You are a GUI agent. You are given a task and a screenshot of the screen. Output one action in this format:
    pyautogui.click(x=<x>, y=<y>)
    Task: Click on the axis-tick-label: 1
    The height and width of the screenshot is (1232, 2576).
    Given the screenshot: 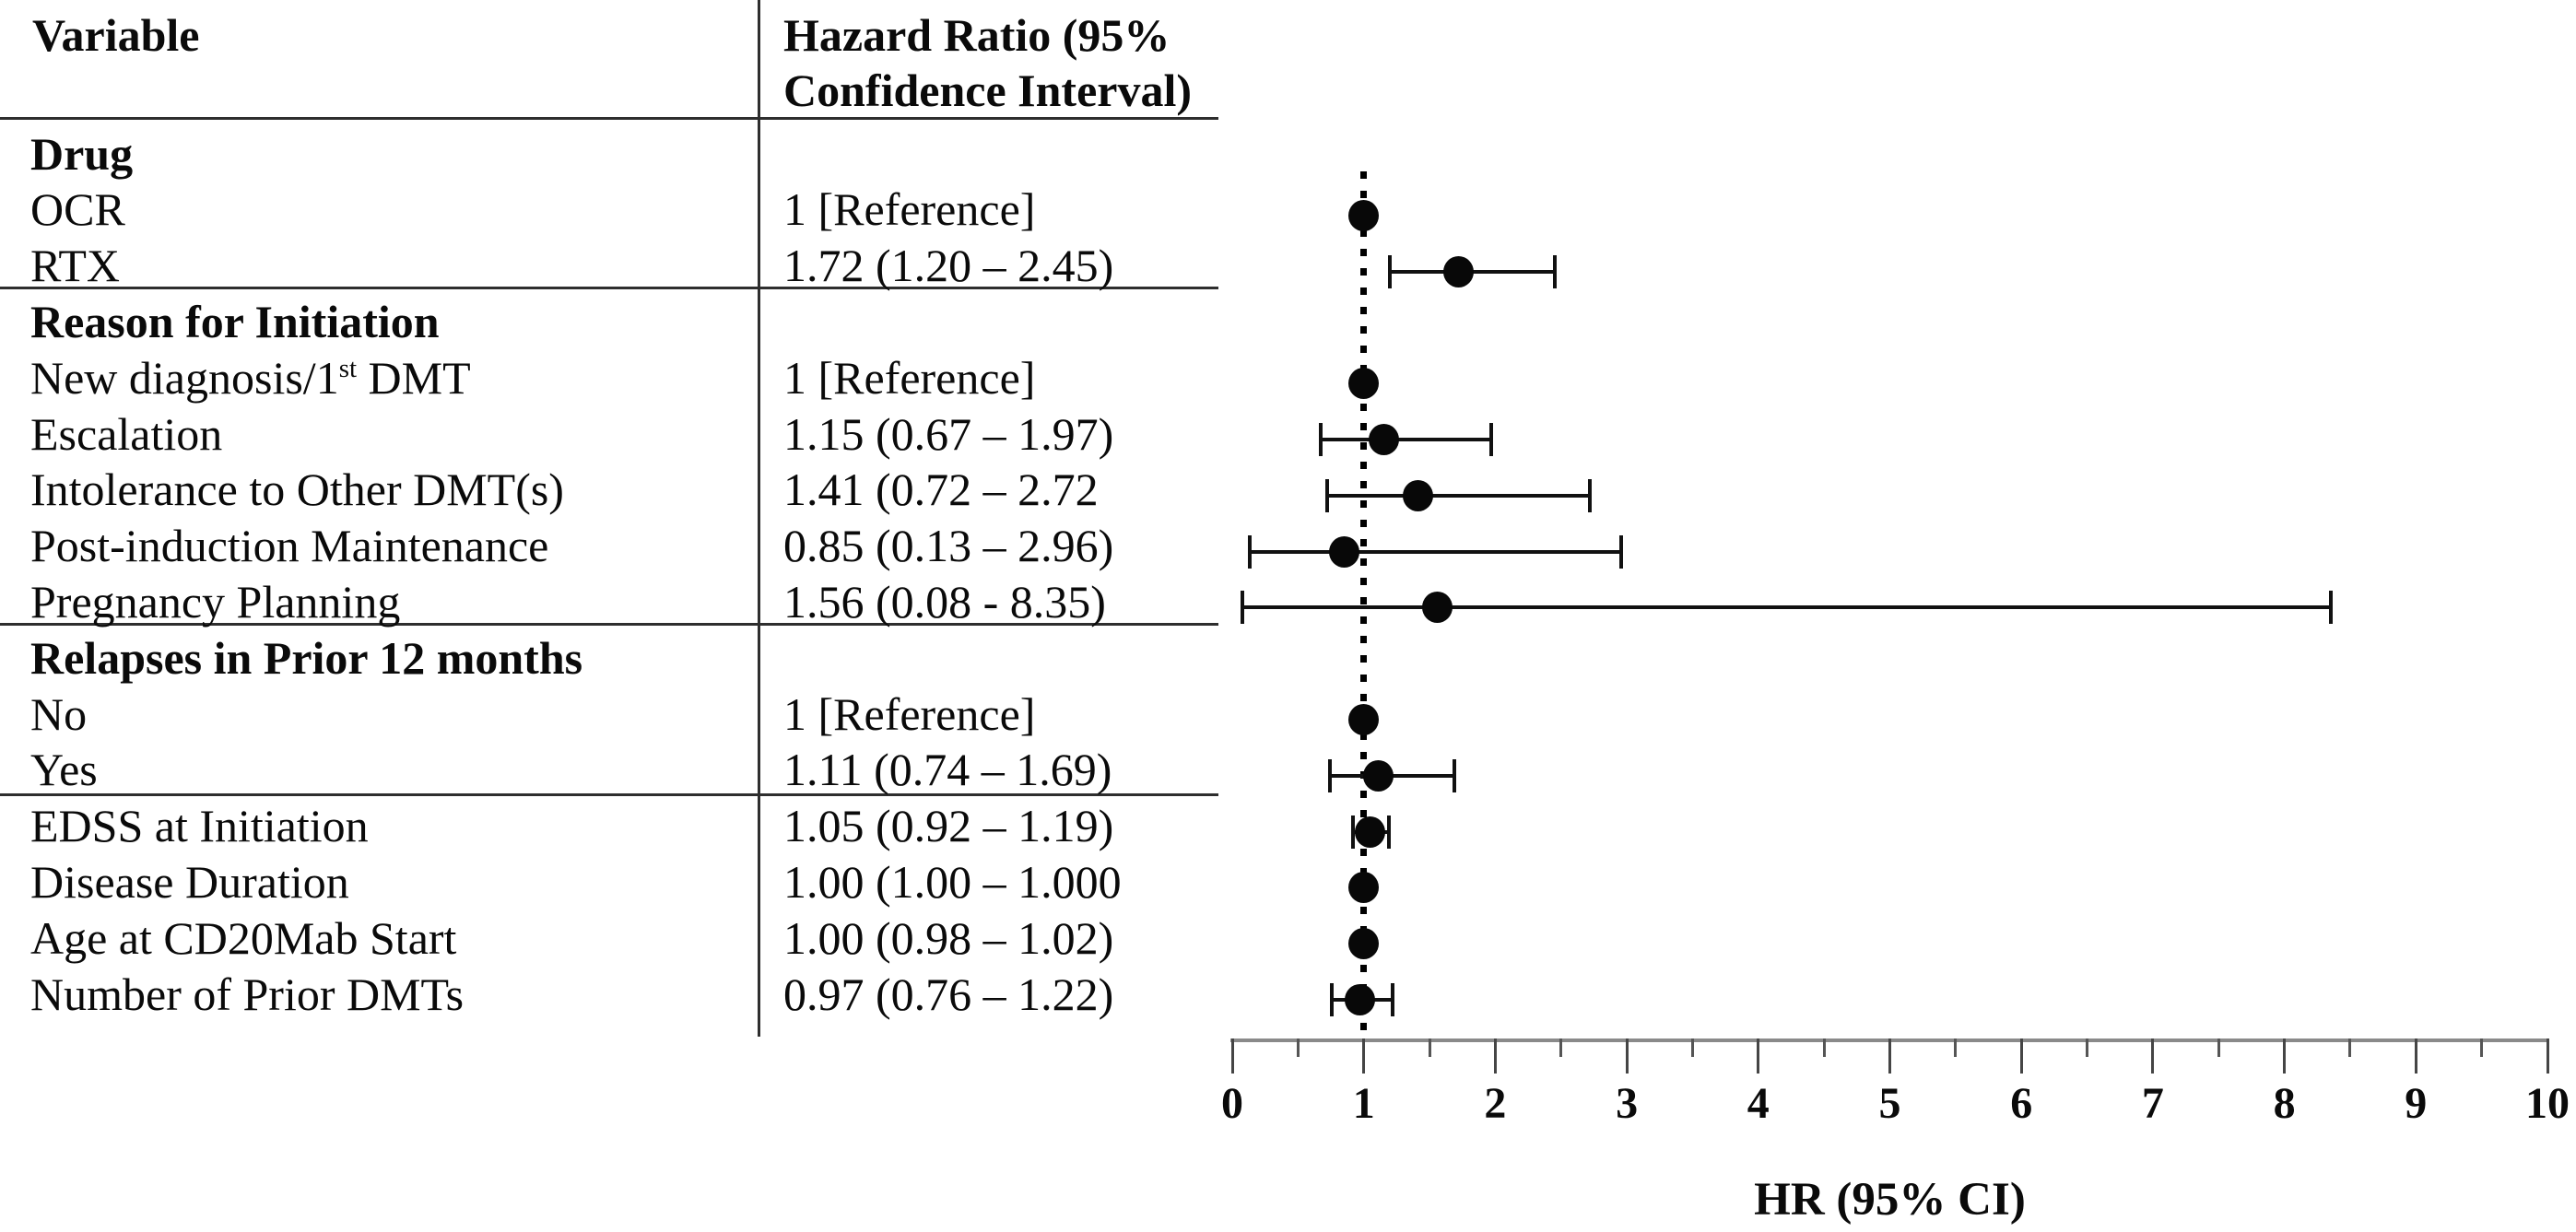 What is the action you would take?
    pyautogui.click(x=1363, y=1103)
    